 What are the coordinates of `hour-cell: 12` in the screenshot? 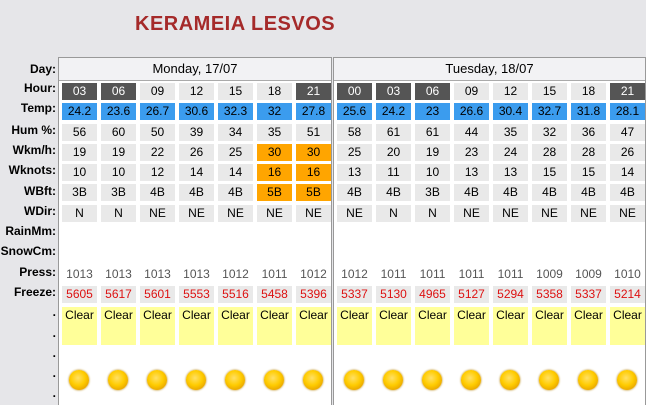 It's located at (510, 91).